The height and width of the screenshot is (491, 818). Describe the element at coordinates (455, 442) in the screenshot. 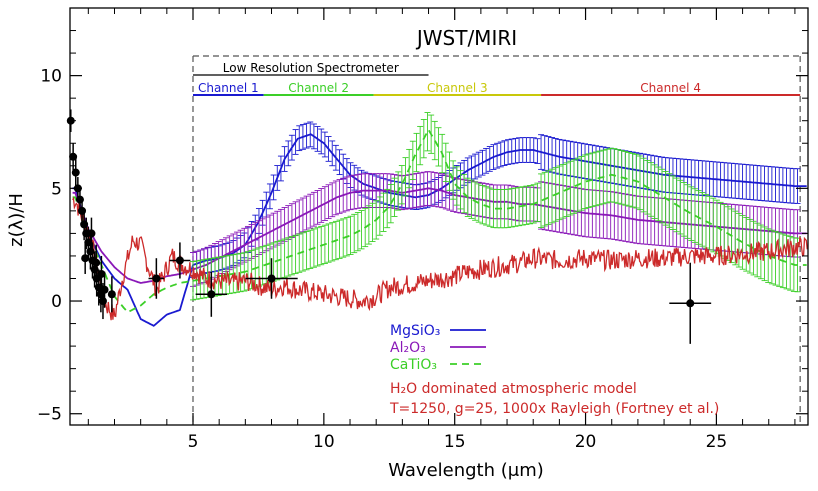

I see `x-tick-label: 15` at that location.